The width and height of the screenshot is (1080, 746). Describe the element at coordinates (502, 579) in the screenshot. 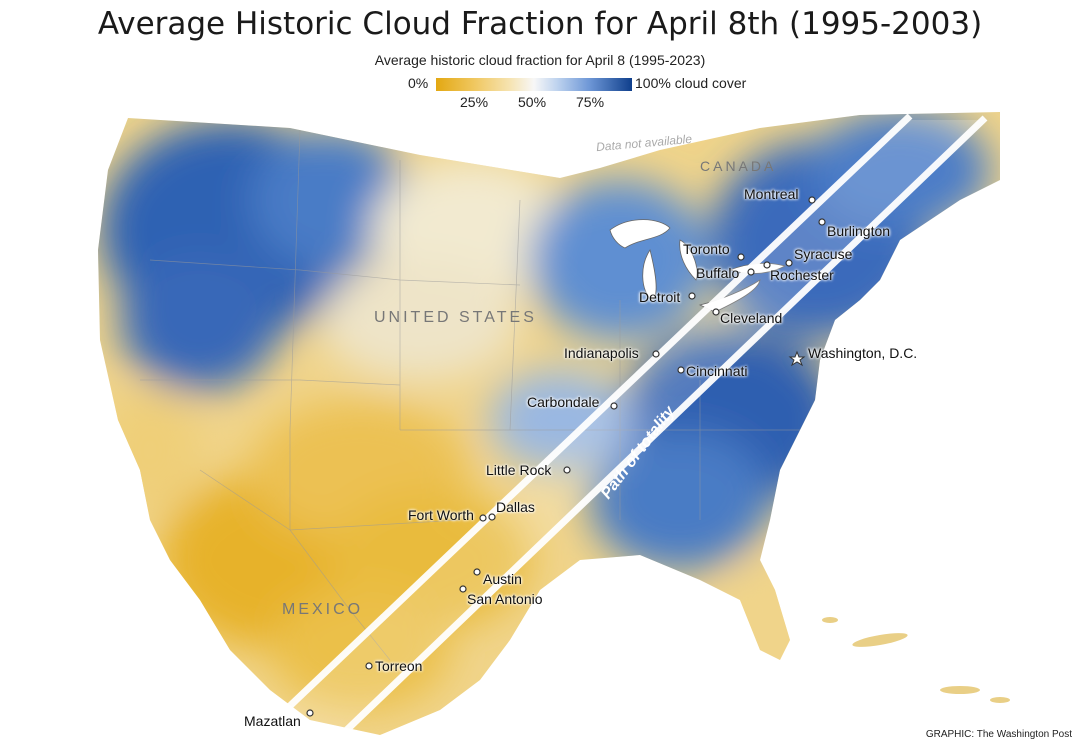

I see `city-austin: Austin` at that location.